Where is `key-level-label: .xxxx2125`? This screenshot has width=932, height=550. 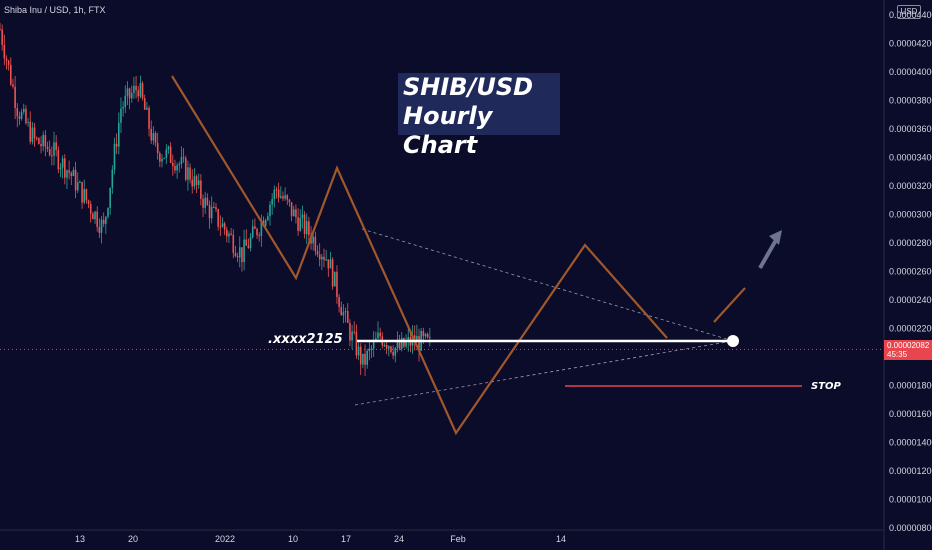 key-level-label: .xxxx2125 is located at coordinates (305, 339).